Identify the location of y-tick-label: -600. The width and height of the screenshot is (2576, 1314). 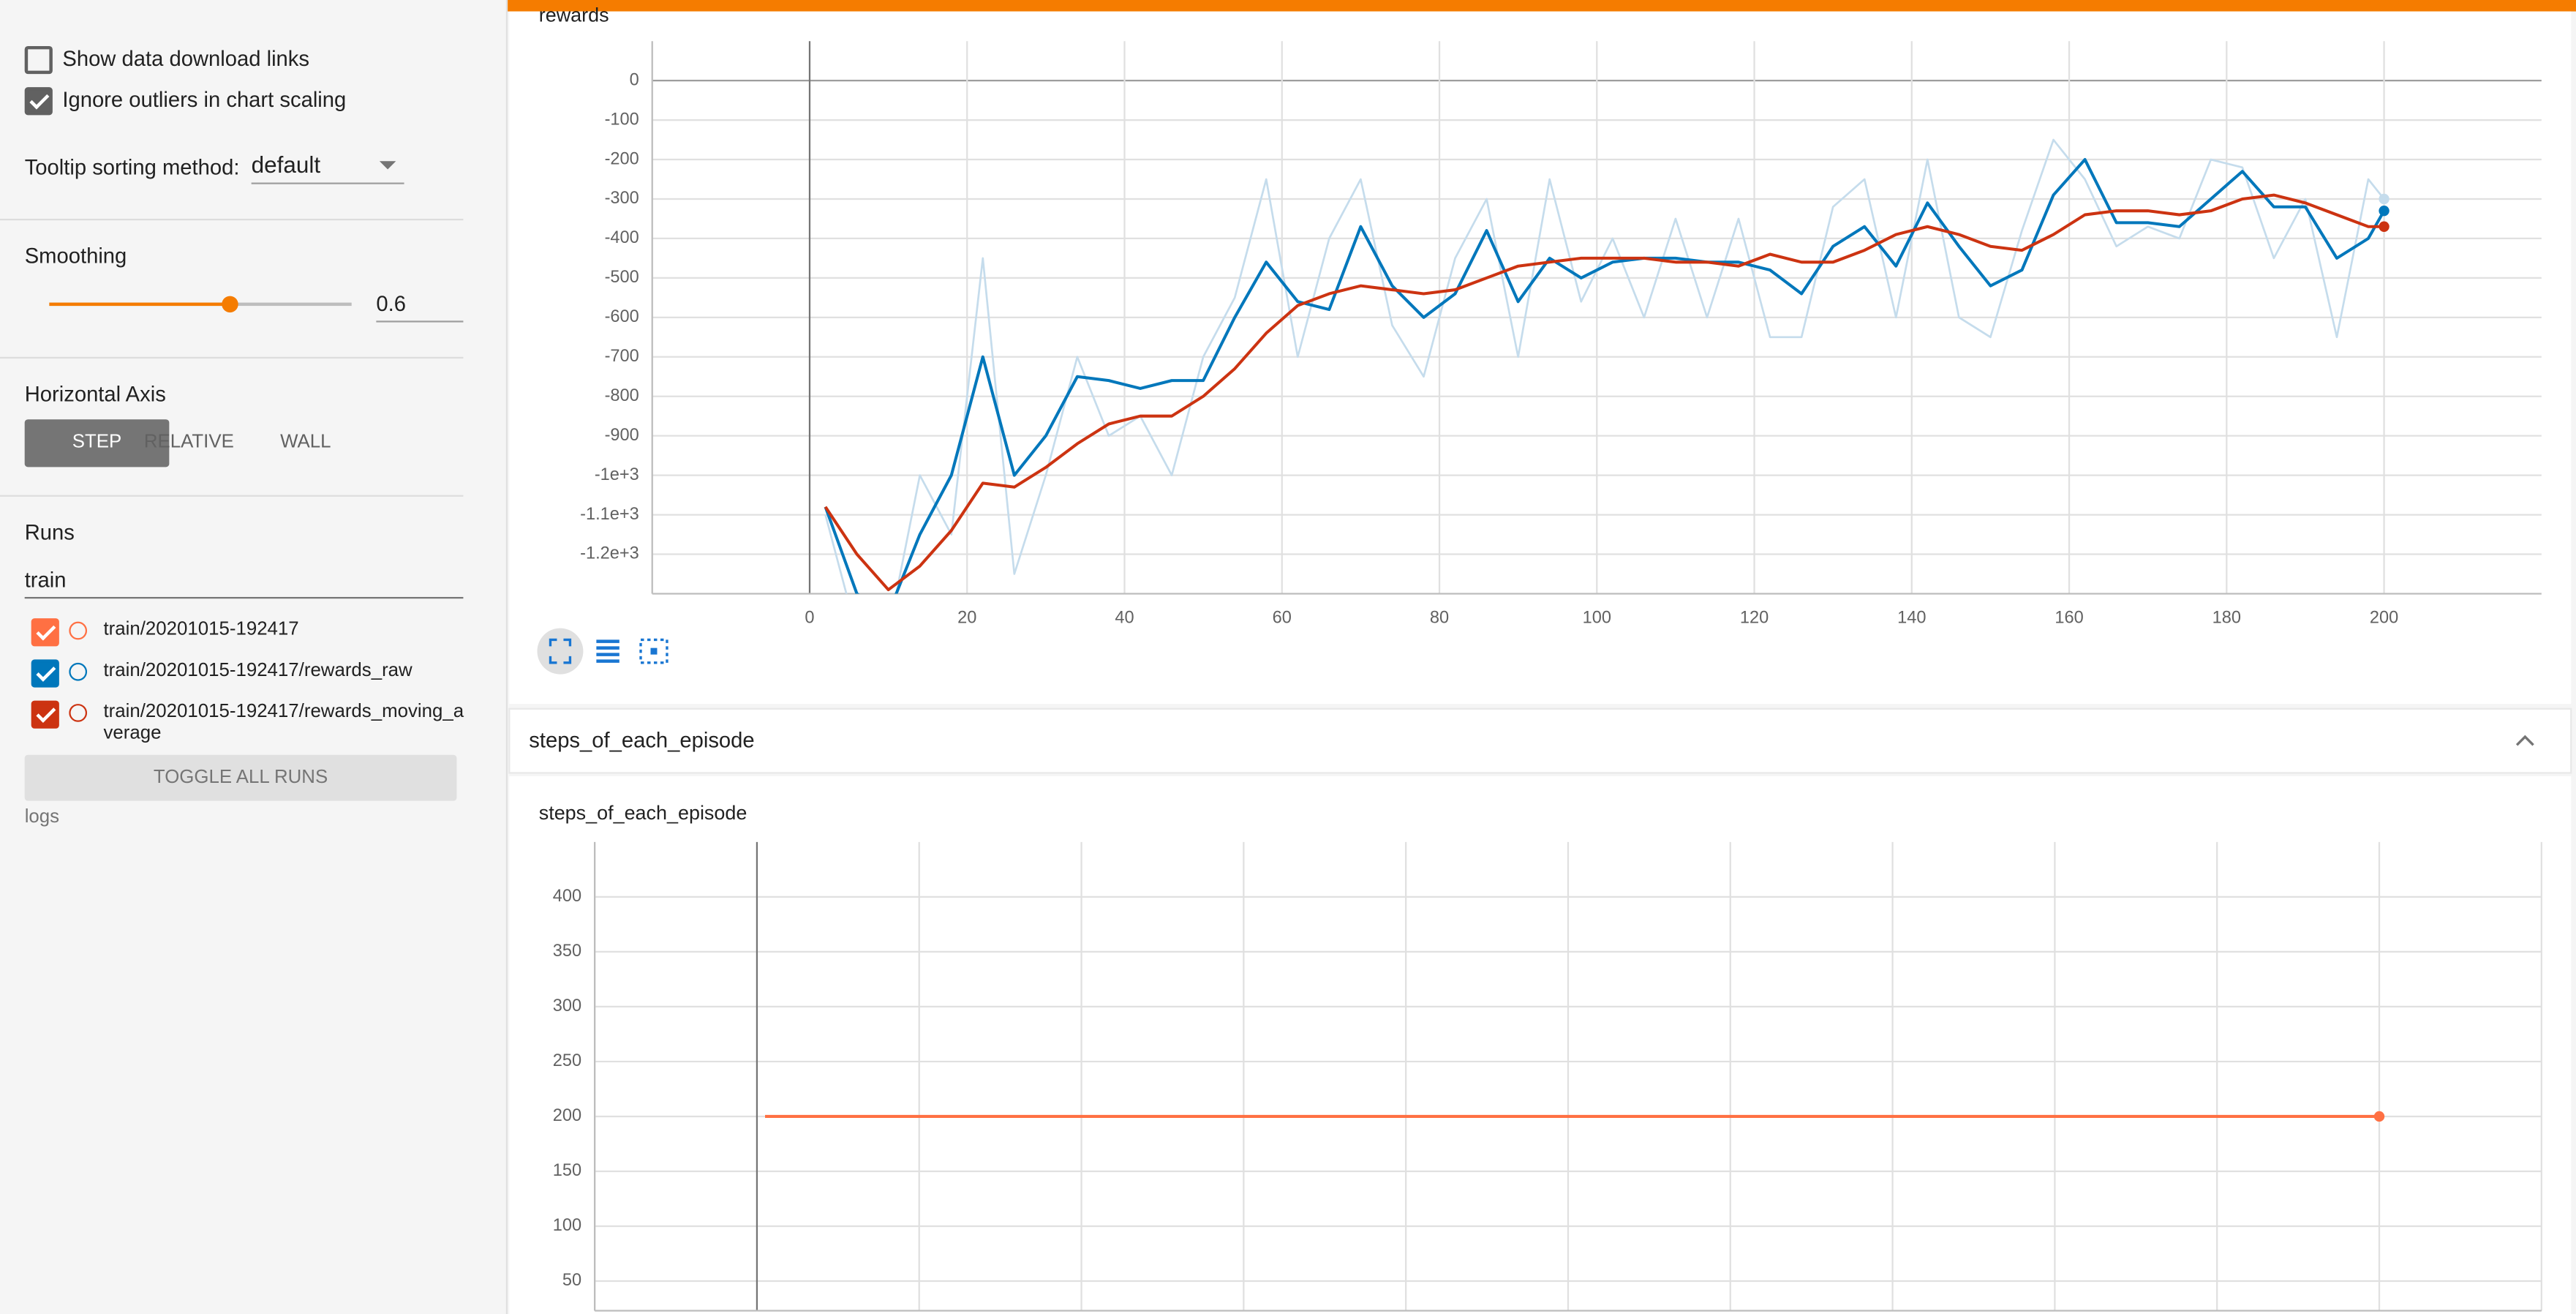
(622, 316).